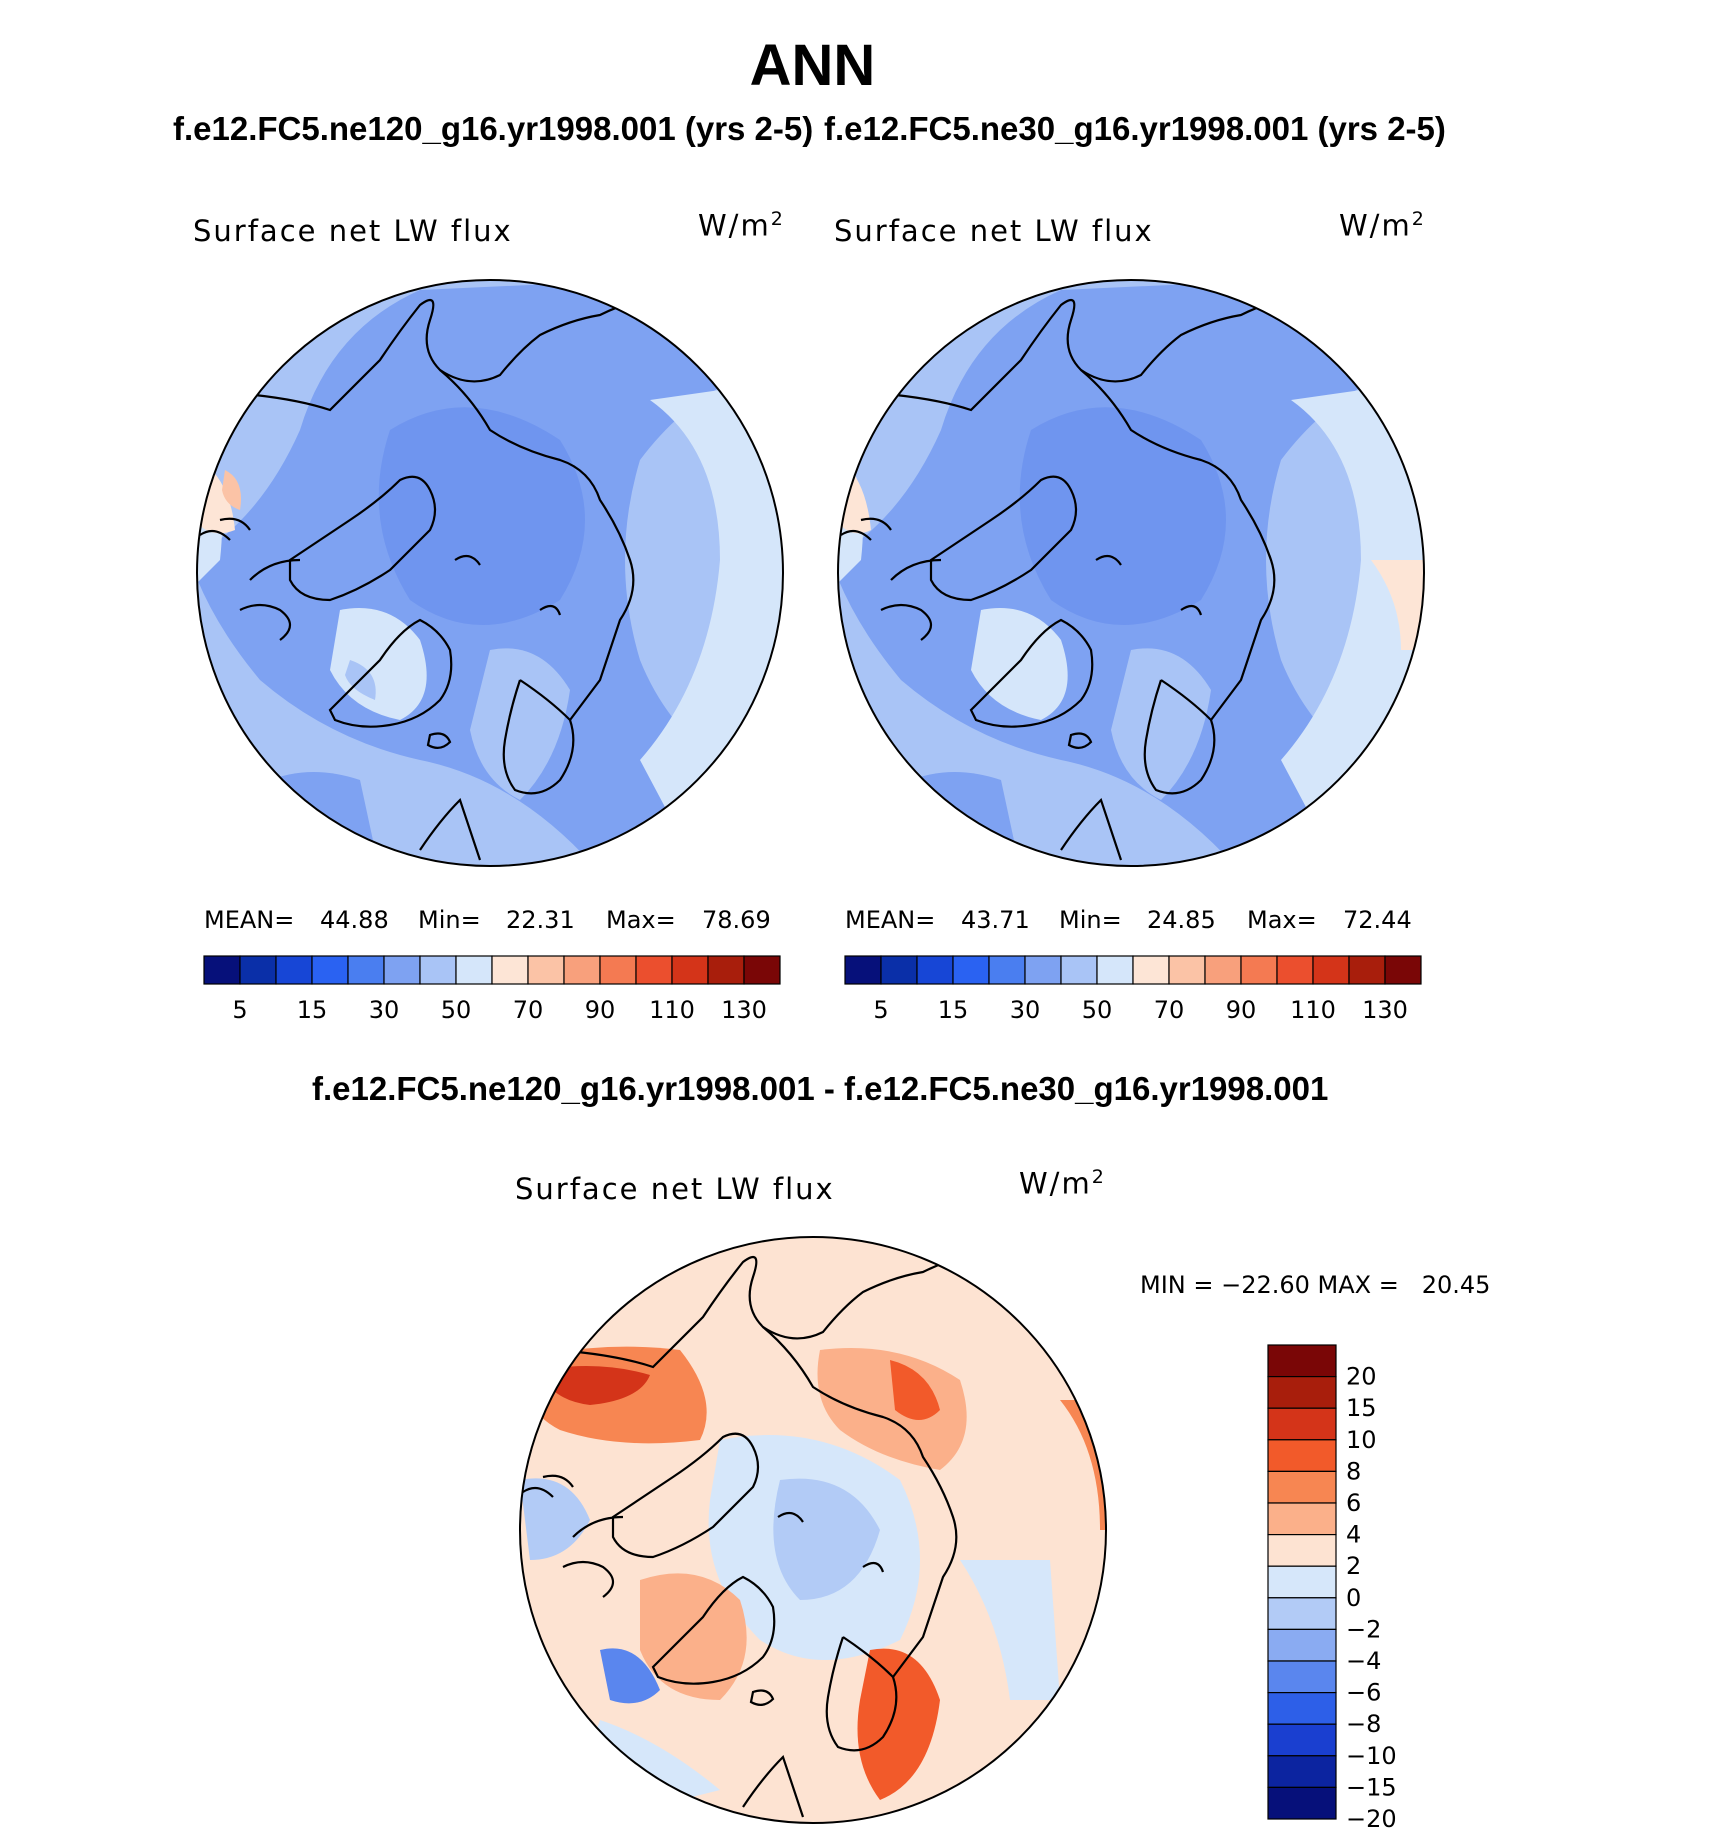  I want to click on case-title-left: f.e12.FC5.ne120_g16.yr1998.001 (yrs 2-5), so click(493, 128).